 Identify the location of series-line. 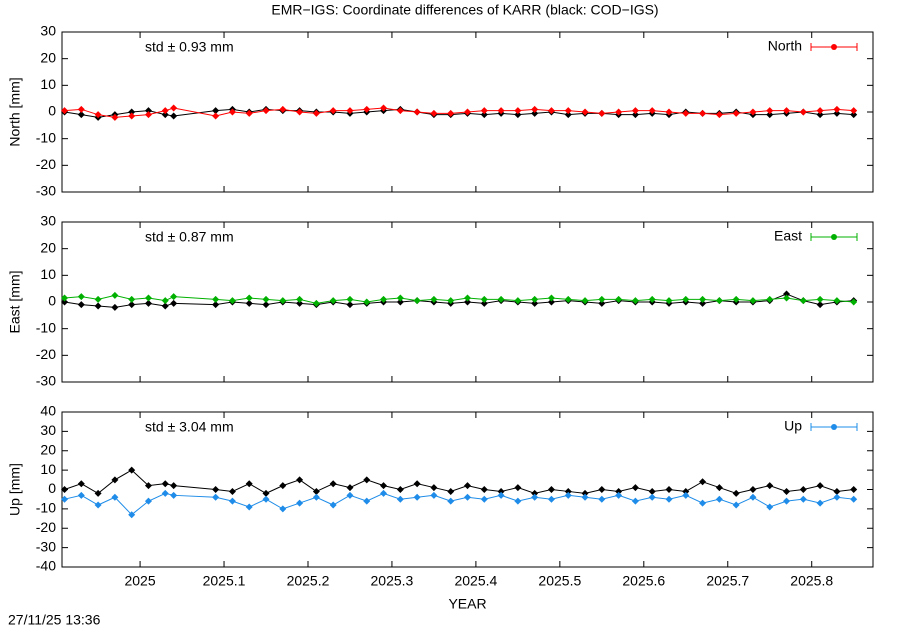
(459, 481).